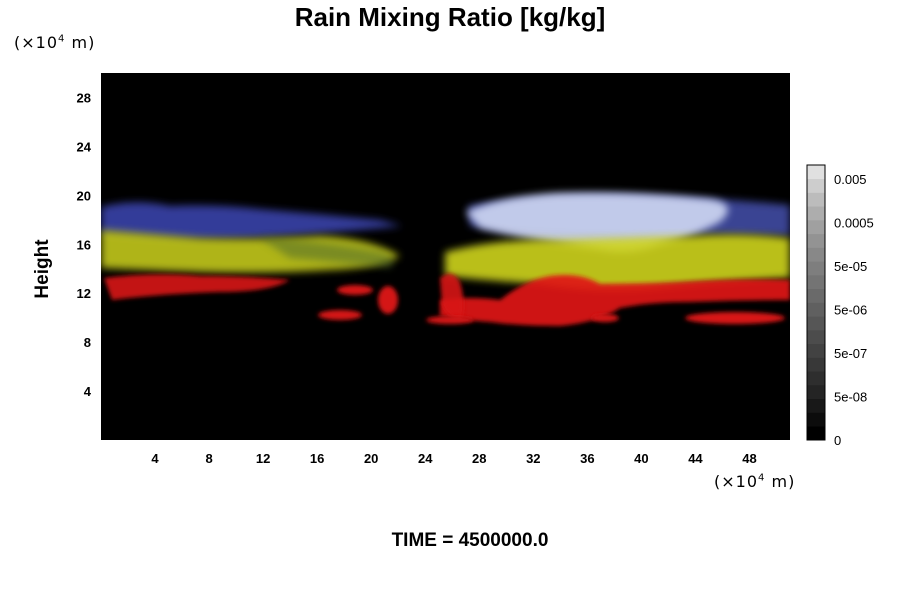 Image resolution: width=900 pixels, height=600 pixels. What do you see at coordinates (84, 146) in the screenshot?
I see `y-tick-label: 24` at bounding box center [84, 146].